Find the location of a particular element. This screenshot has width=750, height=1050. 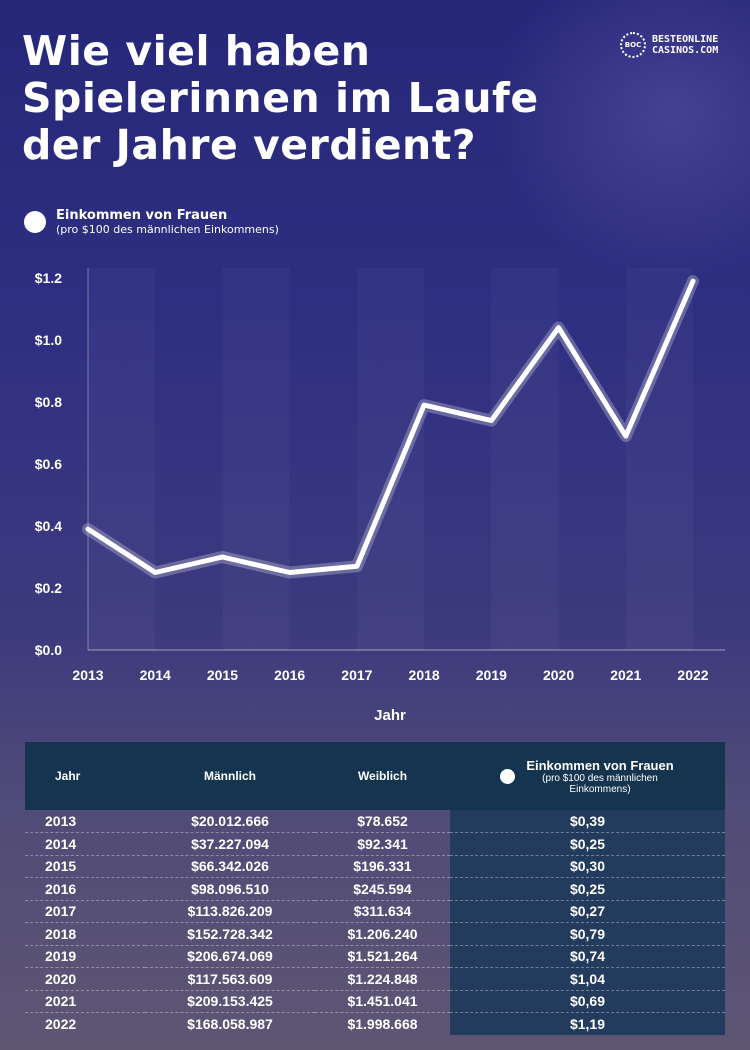

x-tick-label: 2018 is located at coordinates (424, 675).